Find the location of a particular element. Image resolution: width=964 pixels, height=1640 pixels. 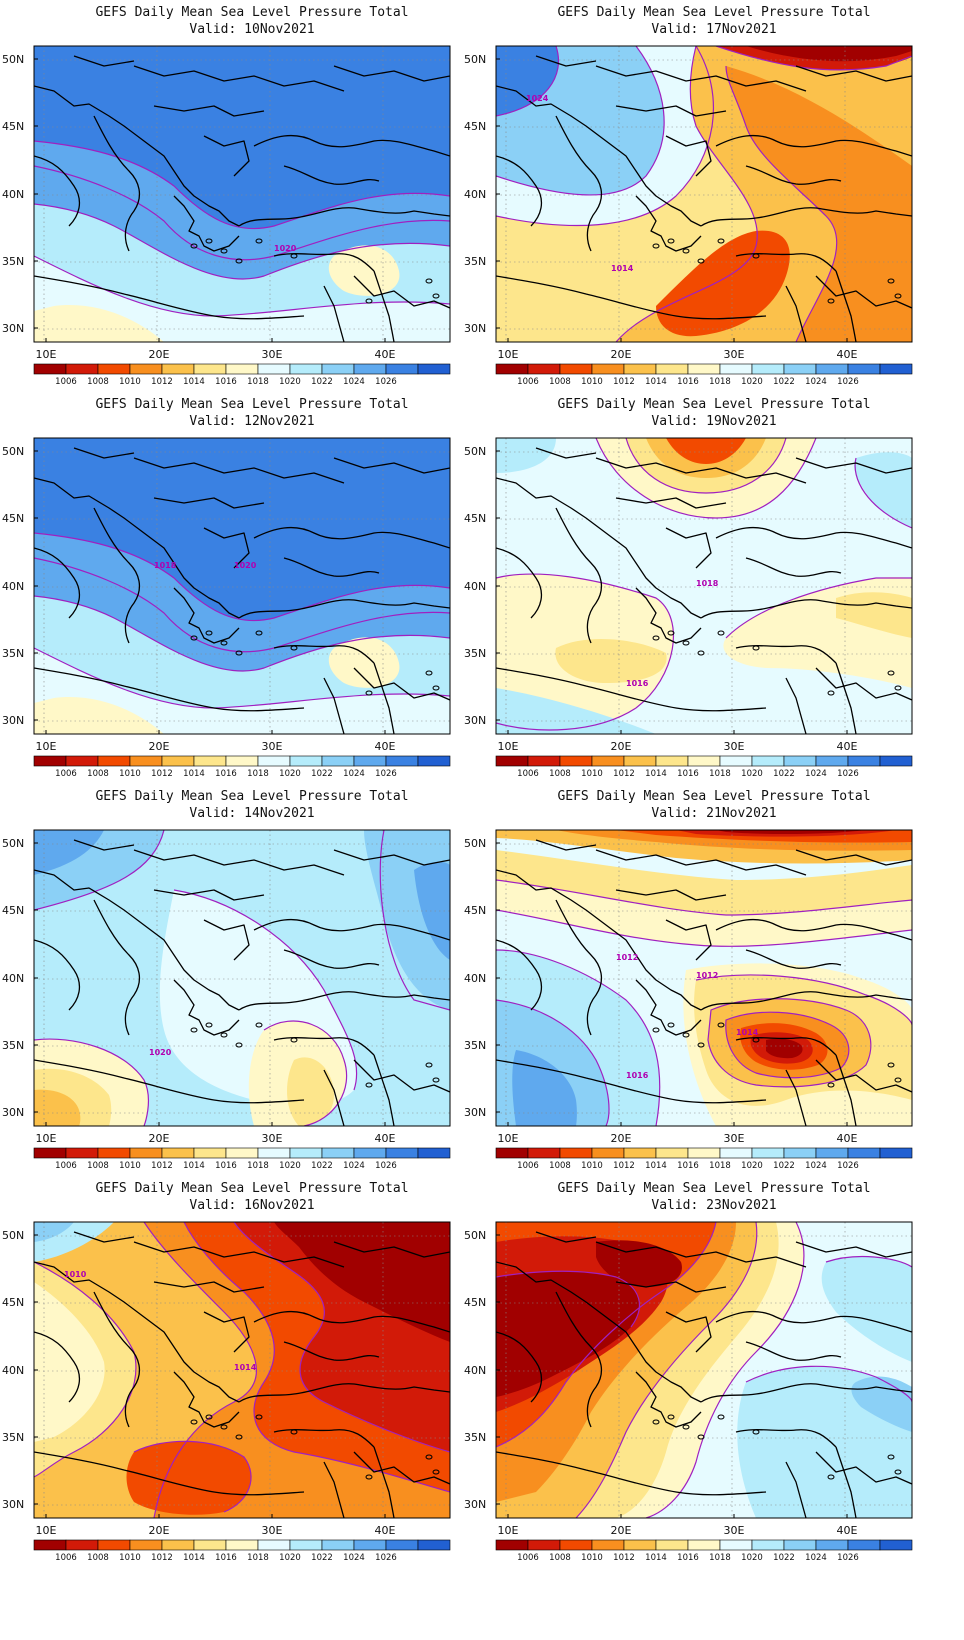

latitude-tick-label: 35N is located at coordinates (13, 261).